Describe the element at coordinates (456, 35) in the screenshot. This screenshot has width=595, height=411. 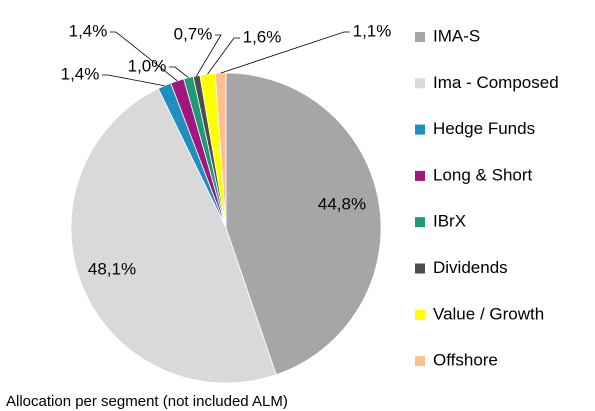
I see `legend-label: IMA-S` at that location.